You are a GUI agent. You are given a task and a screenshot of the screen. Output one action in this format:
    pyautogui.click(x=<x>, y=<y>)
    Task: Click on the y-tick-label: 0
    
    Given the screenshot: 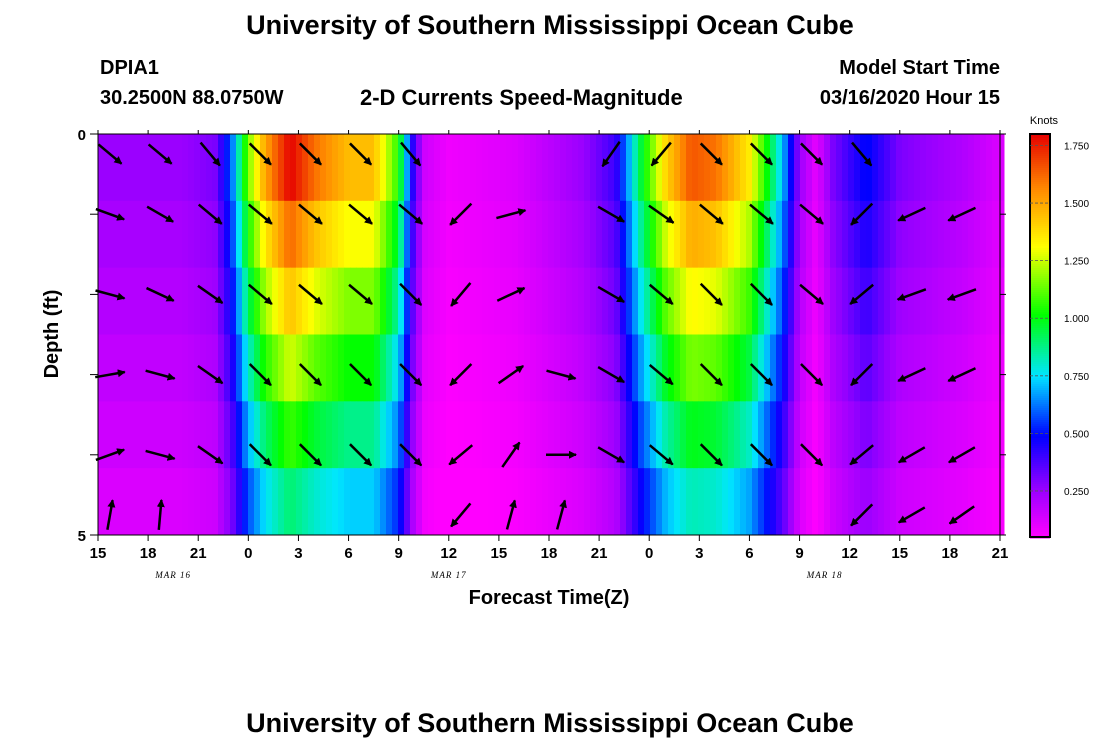 What is the action you would take?
    pyautogui.click(x=82, y=135)
    